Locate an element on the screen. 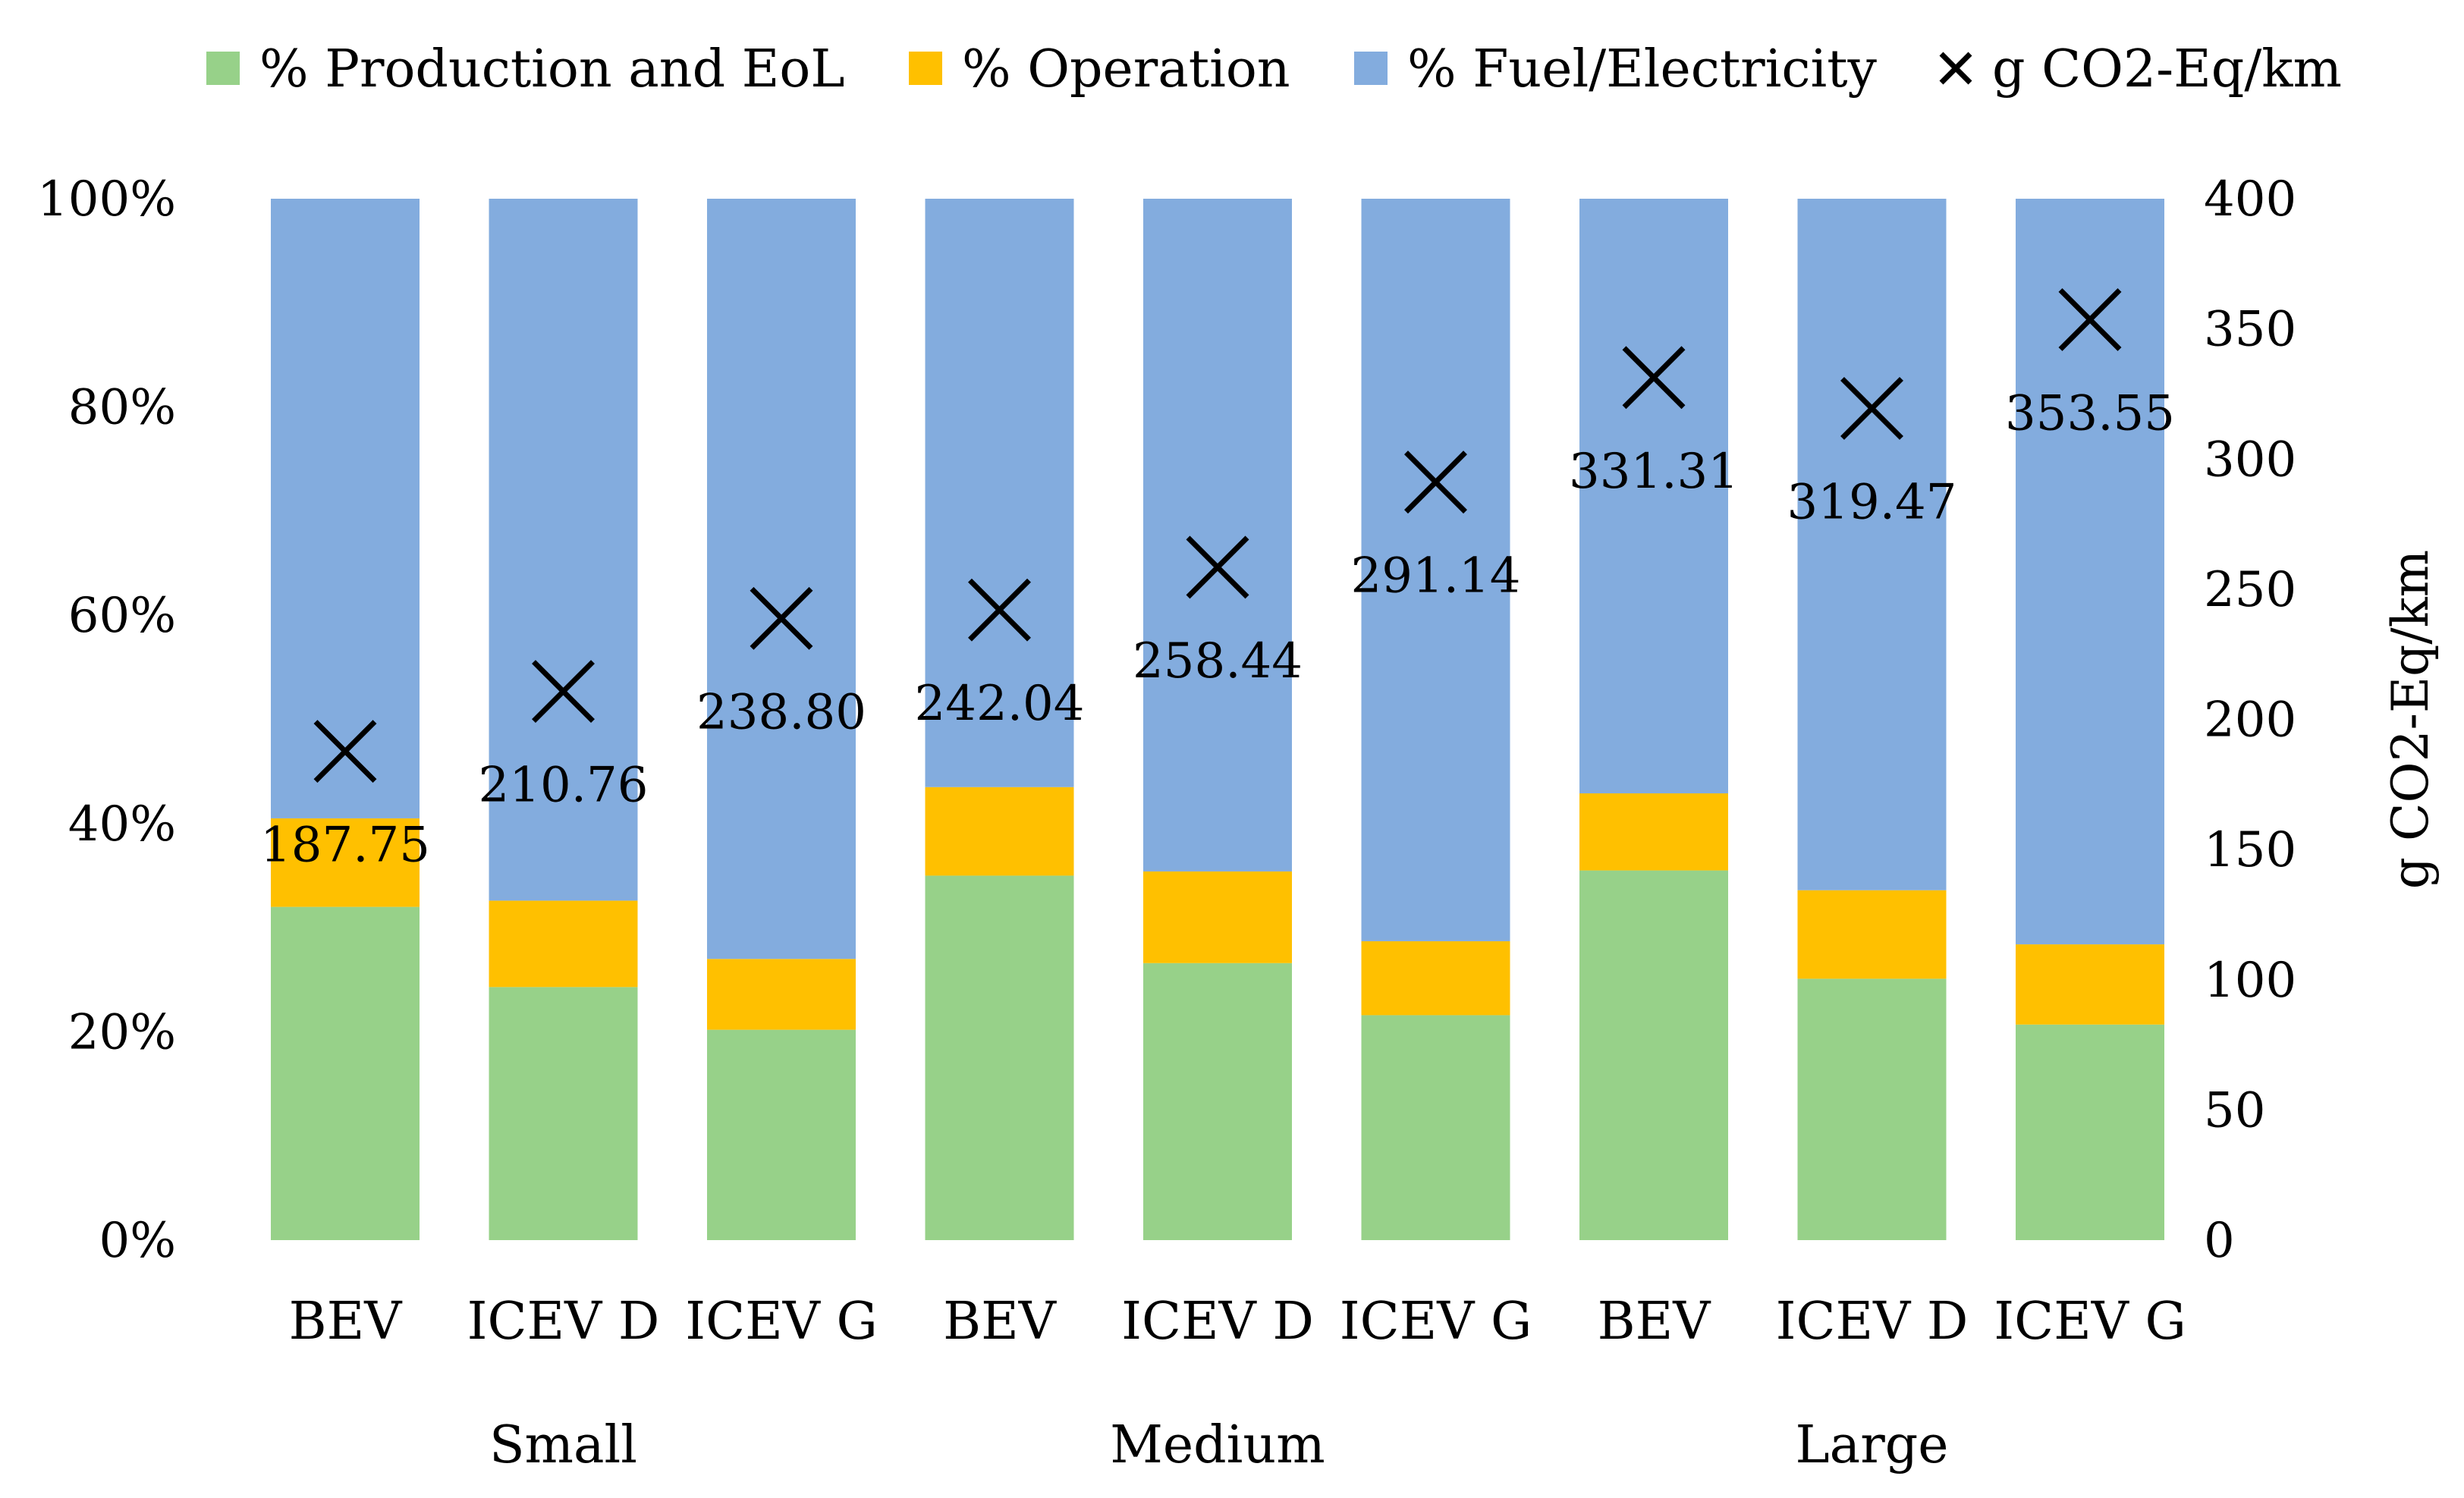 The height and width of the screenshot is (1498, 2464). data-label: 238.80 is located at coordinates (781, 712).